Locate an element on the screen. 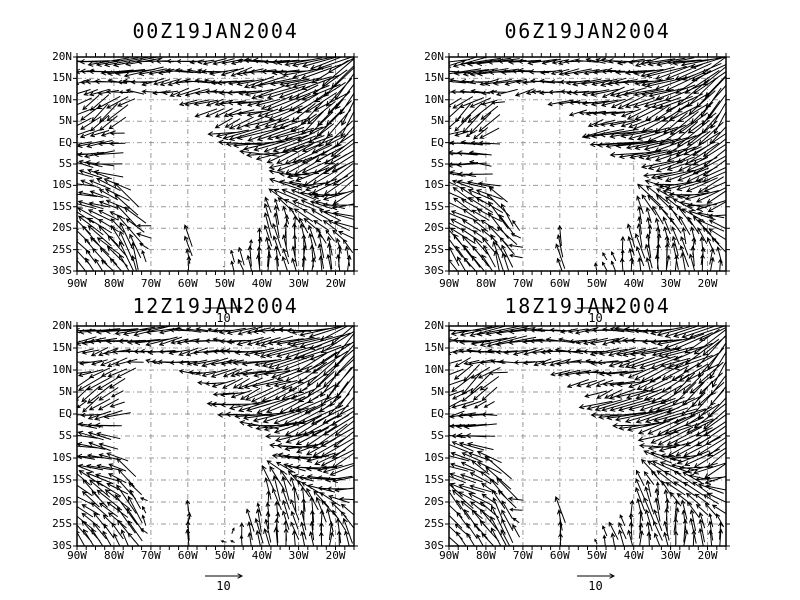  panel-title: 18Z19JAN2004 is located at coordinates (587, 306).